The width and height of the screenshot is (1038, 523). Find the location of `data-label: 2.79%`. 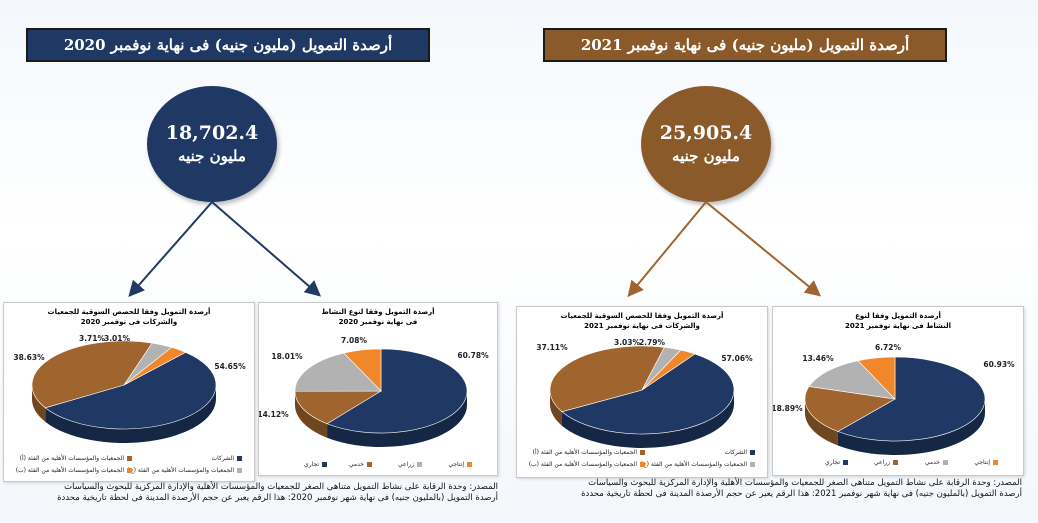

data-label: 2.79% is located at coordinates (652, 342).